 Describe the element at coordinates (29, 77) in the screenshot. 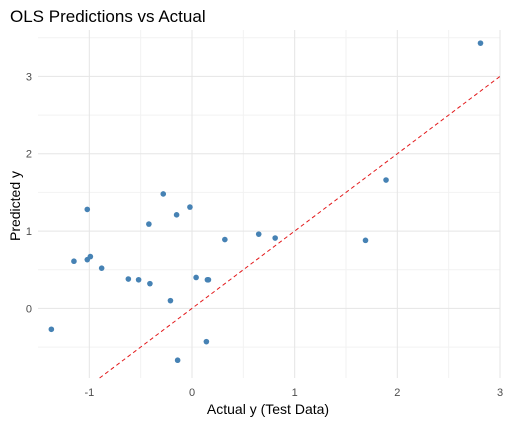

I see `y-tick-label: 3` at that location.